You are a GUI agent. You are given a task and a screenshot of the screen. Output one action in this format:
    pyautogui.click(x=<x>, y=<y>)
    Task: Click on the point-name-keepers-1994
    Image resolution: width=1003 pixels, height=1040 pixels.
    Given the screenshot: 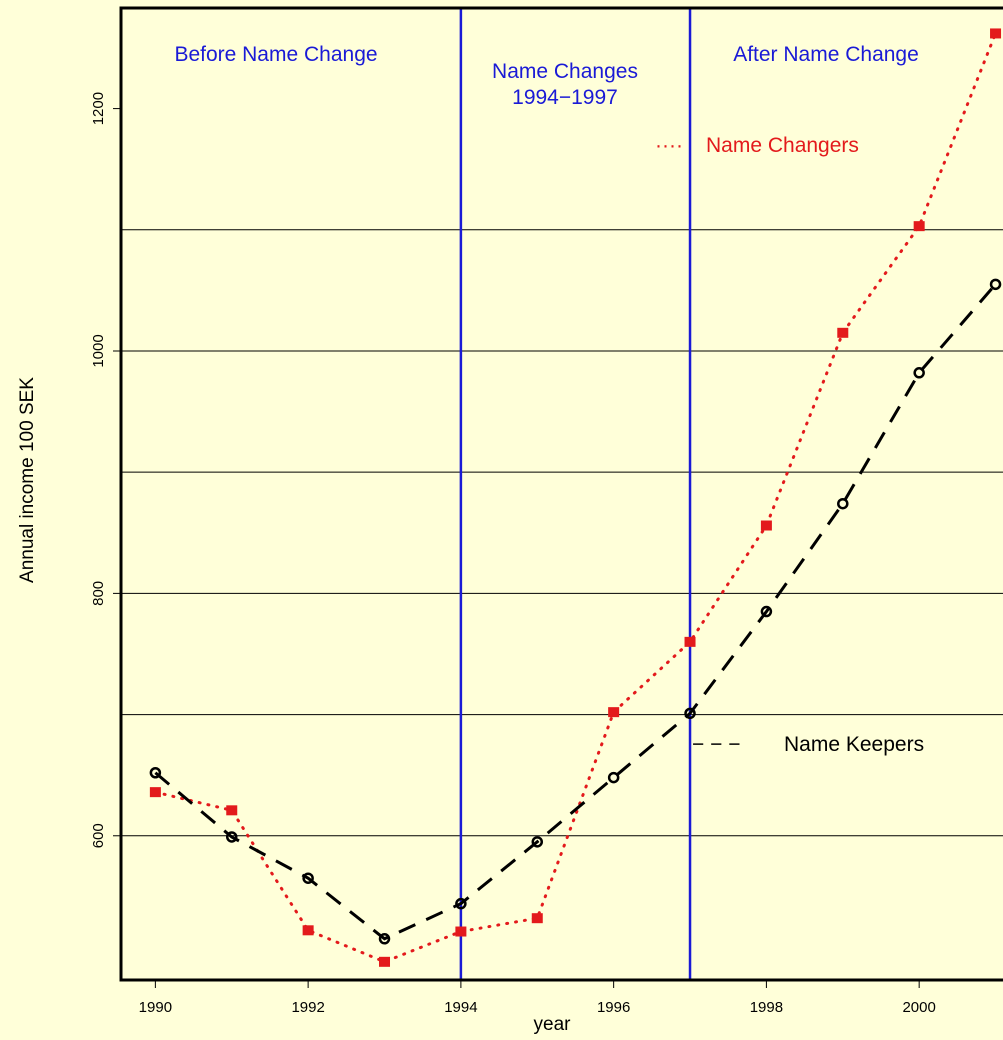 What is the action you would take?
    pyautogui.click(x=461, y=903)
    